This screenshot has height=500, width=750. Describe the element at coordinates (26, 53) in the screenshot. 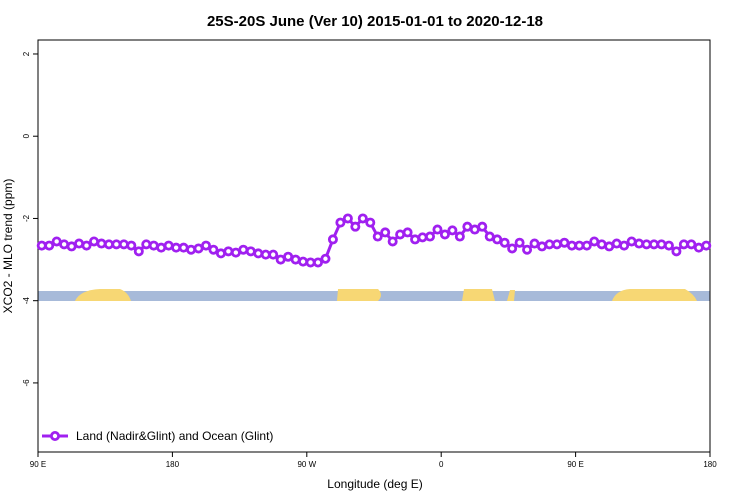

I see `y-tick-label: 2` at that location.